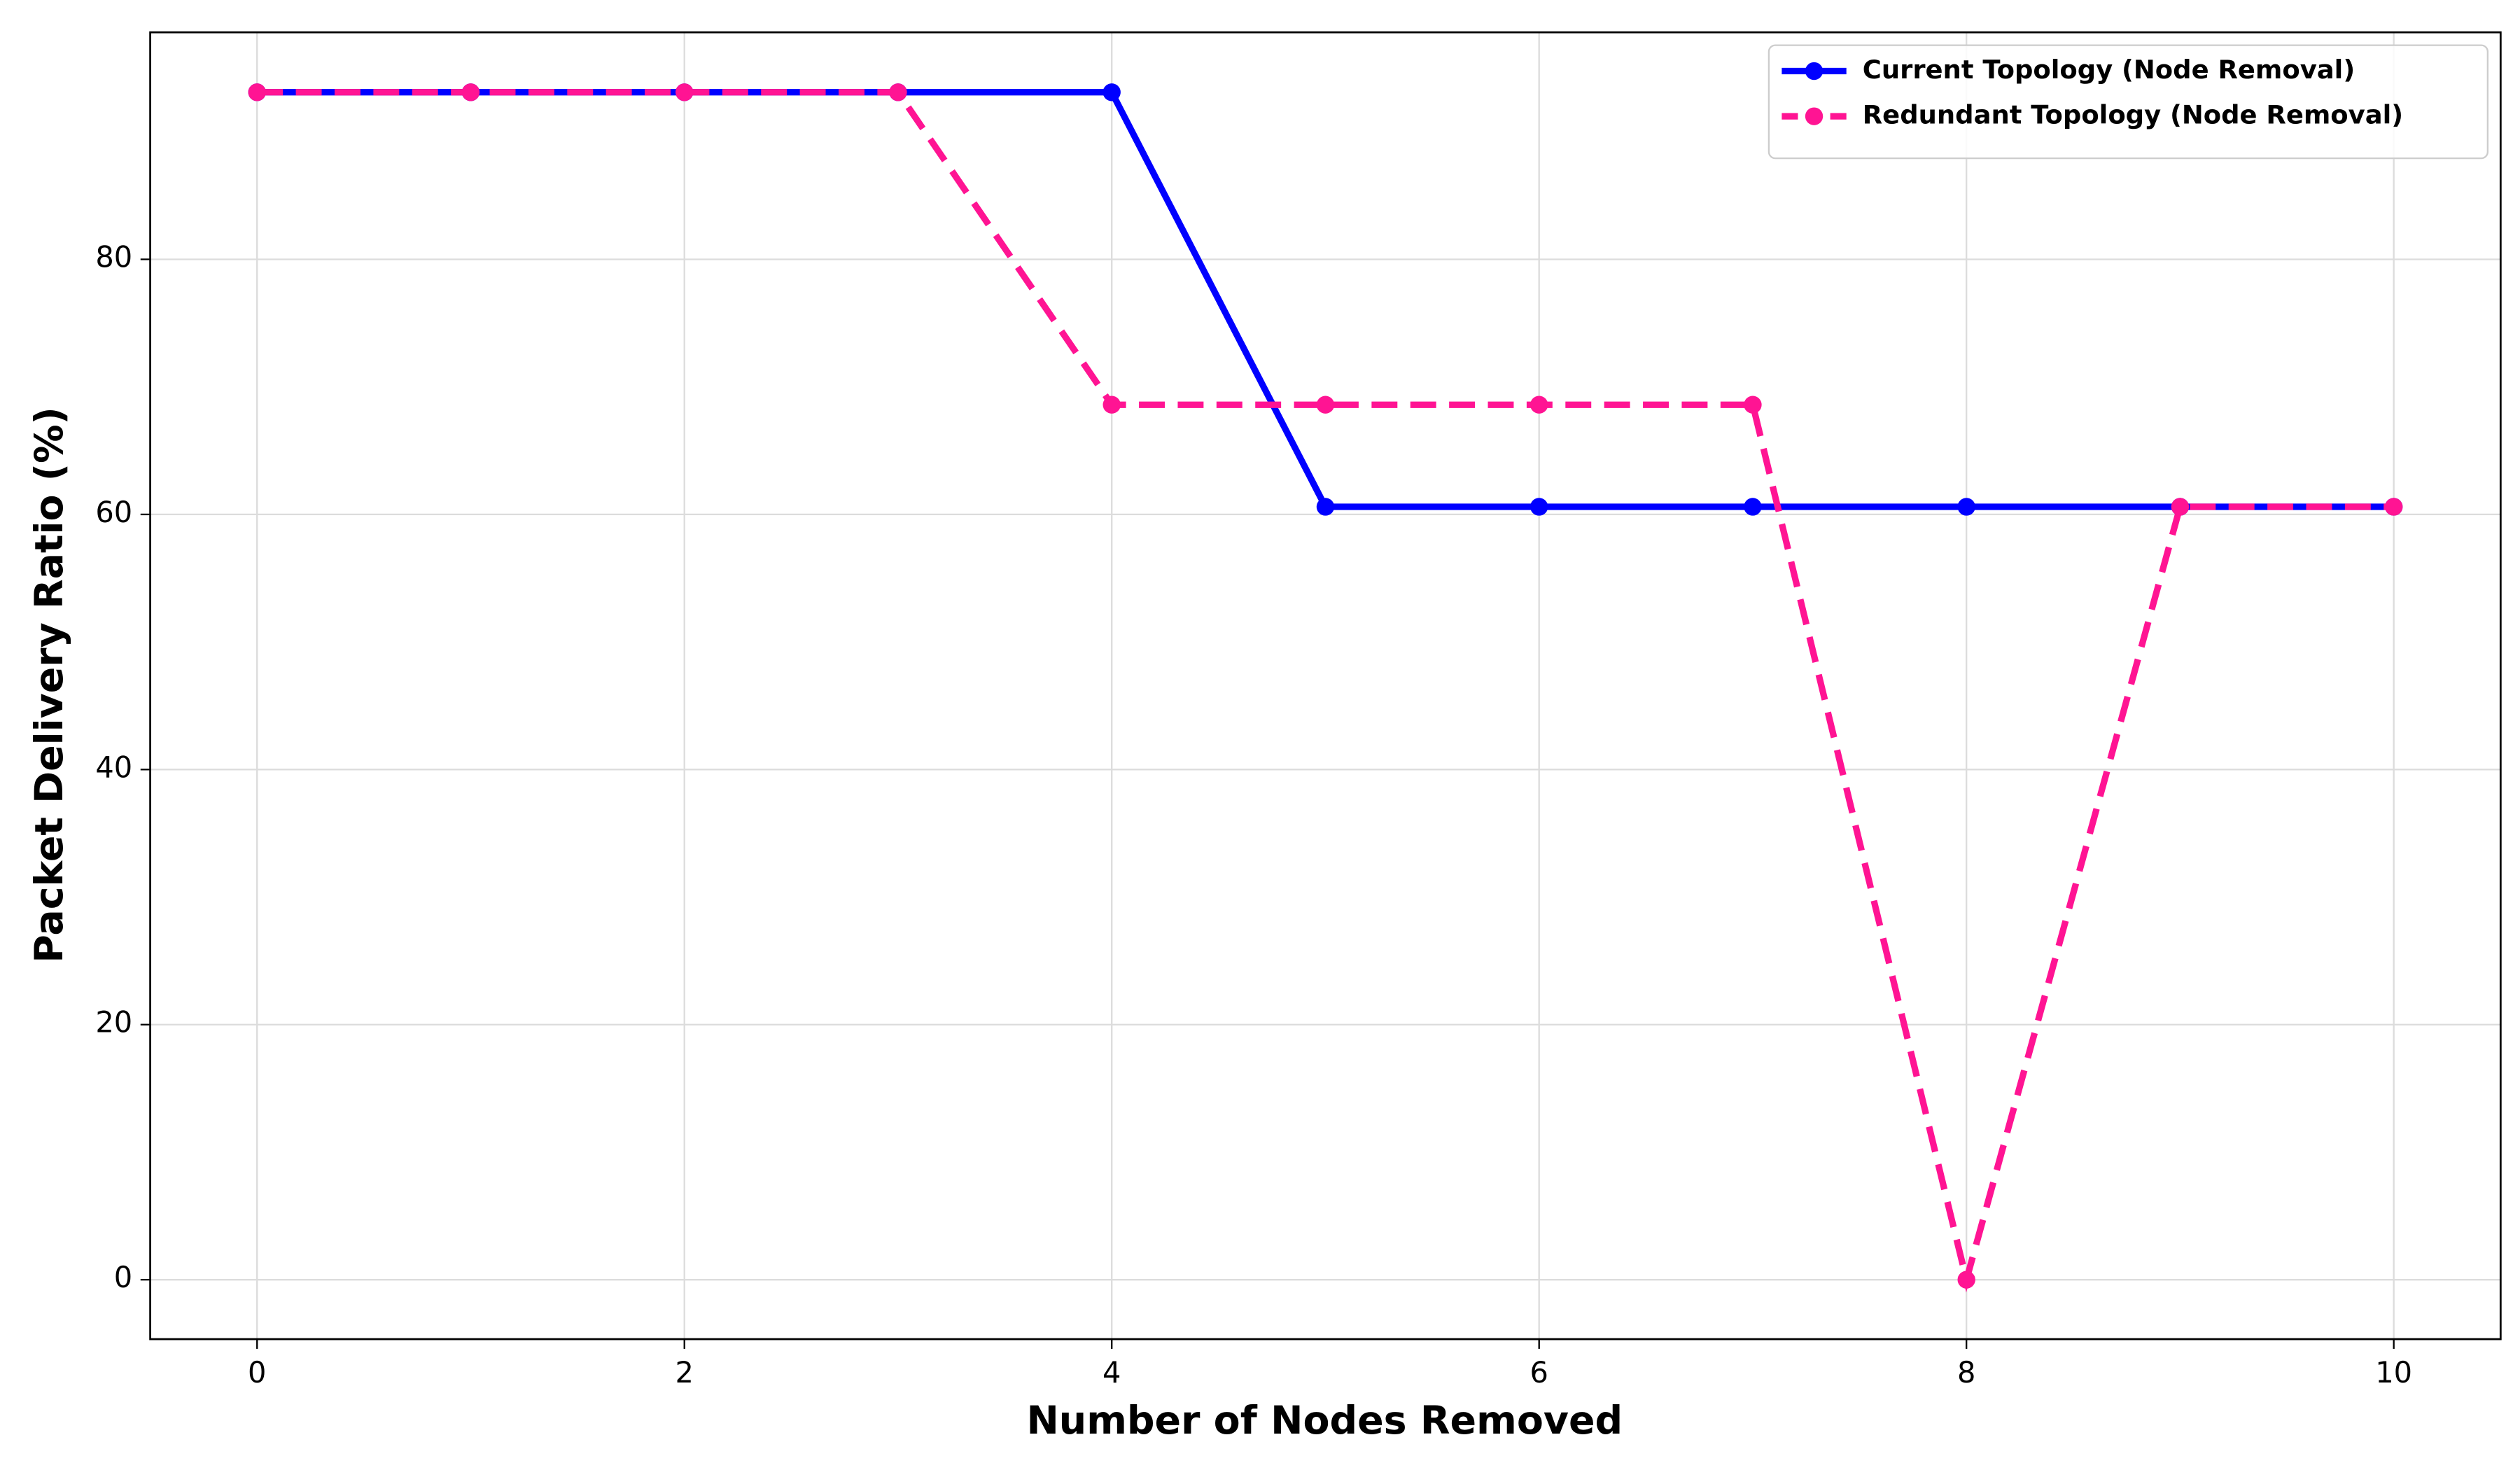 The image size is (2520, 1470). Describe the element at coordinates (49, 685) in the screenshot. I see `y-axis-label: Packet Delivery Ratio (%)` at that location.